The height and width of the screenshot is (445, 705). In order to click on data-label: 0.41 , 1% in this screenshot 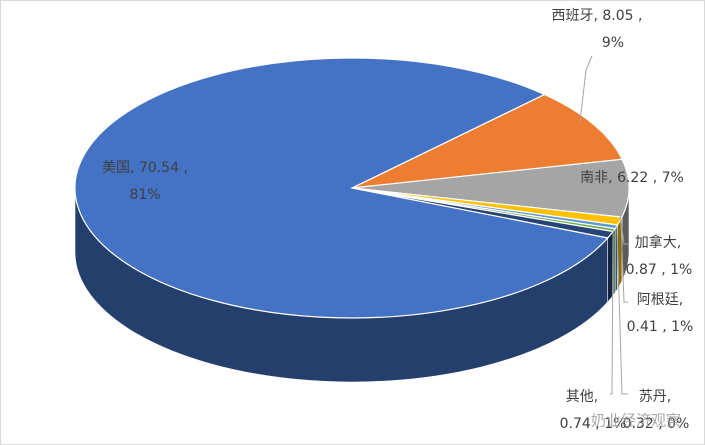, I will do `click(660, 327)`.